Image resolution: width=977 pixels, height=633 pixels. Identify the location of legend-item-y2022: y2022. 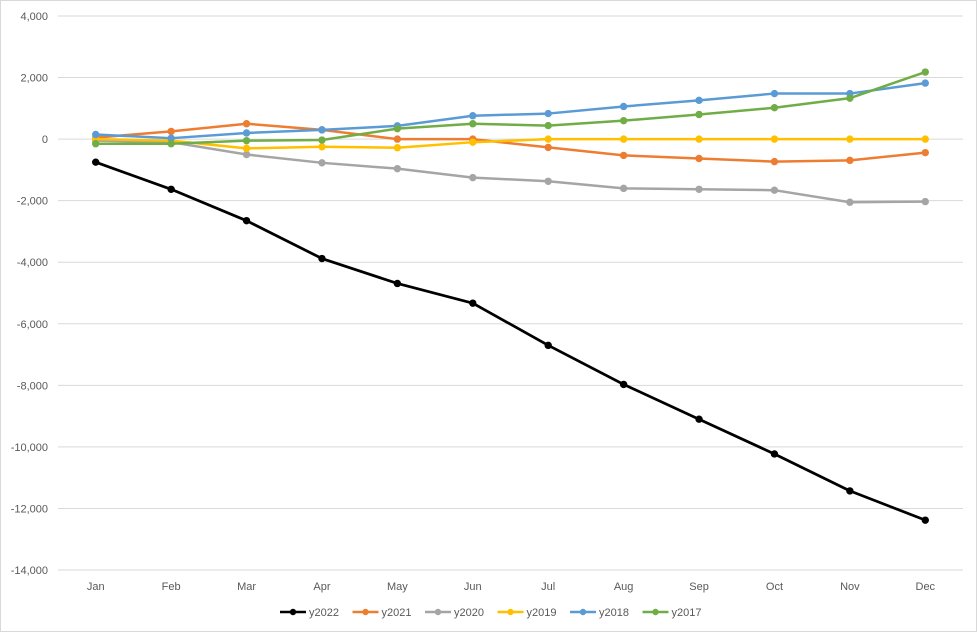
(309, 613).